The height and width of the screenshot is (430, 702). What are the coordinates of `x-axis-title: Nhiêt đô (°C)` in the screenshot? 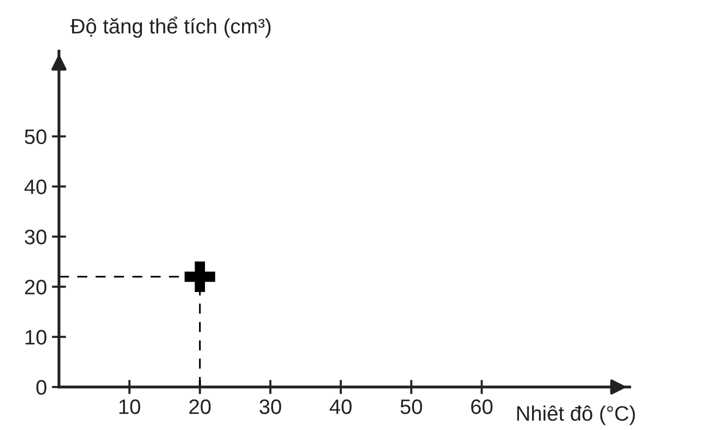 It's located at (576, 415).